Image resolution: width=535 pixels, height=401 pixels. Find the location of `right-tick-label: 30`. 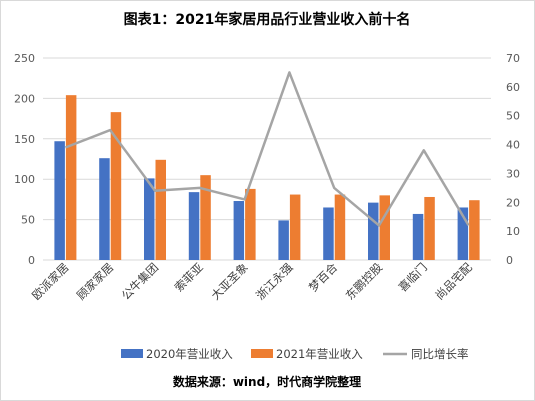

right-tick-label: 30 is located at coordinates (513, 173).